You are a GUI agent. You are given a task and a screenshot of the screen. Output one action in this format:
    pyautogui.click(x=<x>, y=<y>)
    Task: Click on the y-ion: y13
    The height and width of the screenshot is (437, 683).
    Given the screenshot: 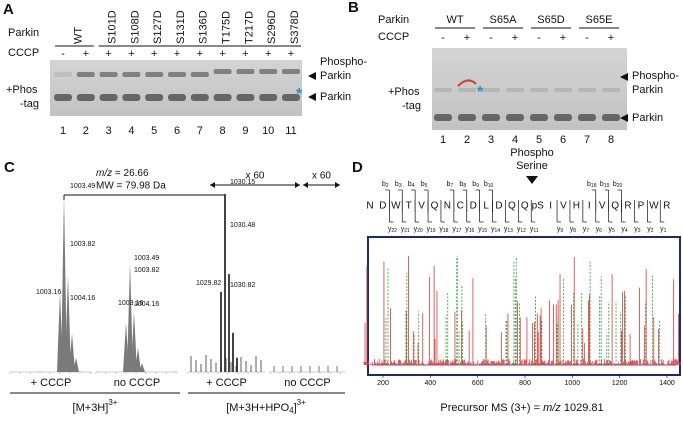 What is the action you would take?
    pyautogui.click(x=508, y=230)
    